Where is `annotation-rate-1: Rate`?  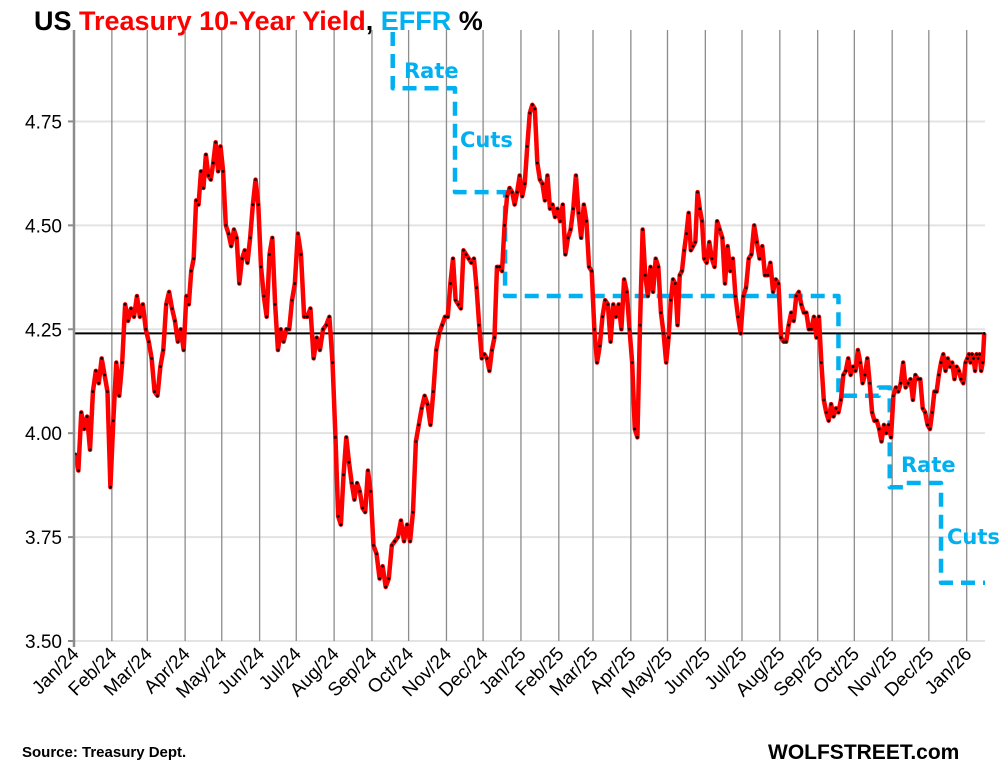
annotation-rate-1: Rate is located at coordinates (431, 71).